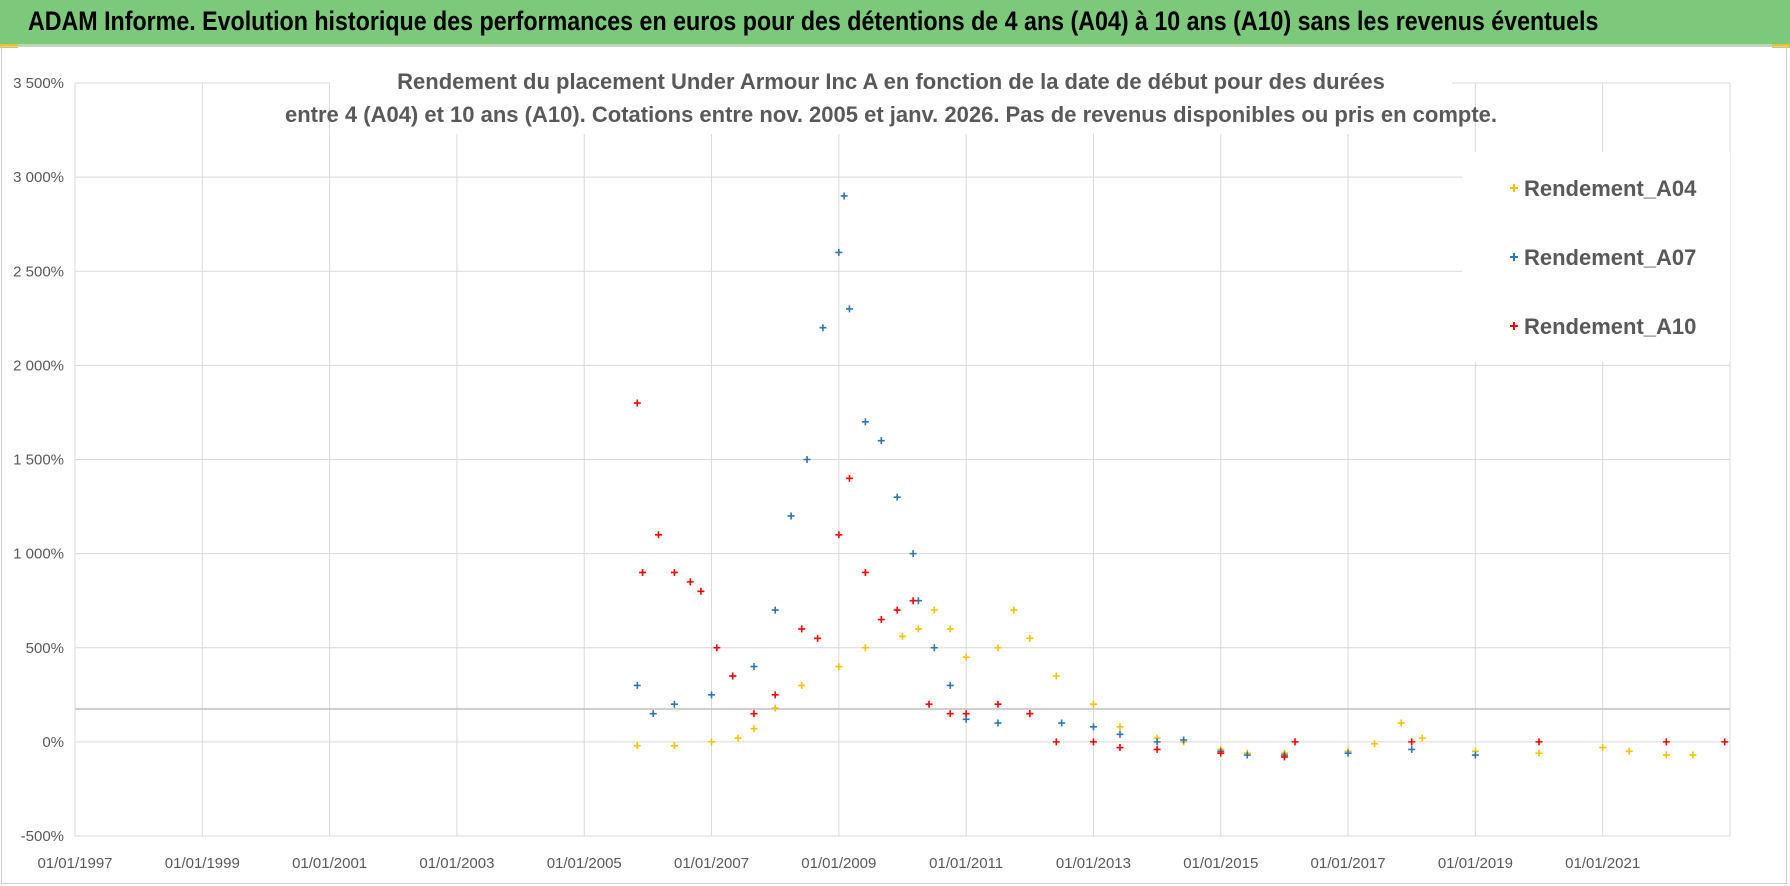 Image resolution: width=1790 pixels, height=886 pixels. I want to click on x-tick-label: 01/01/2007, so click(711, 863).